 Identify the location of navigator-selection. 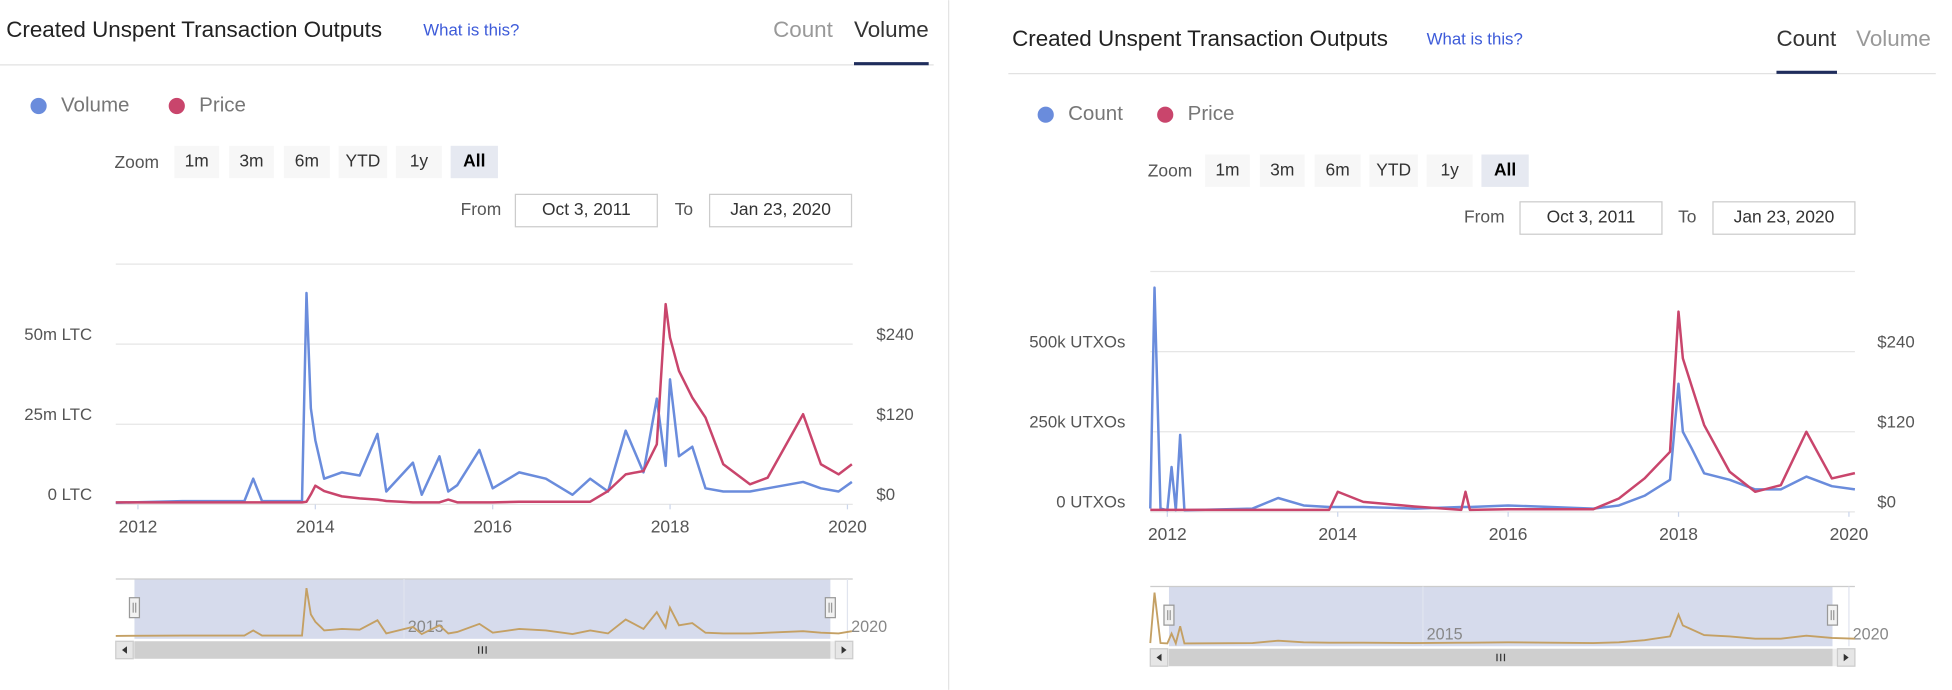
(482, 609).